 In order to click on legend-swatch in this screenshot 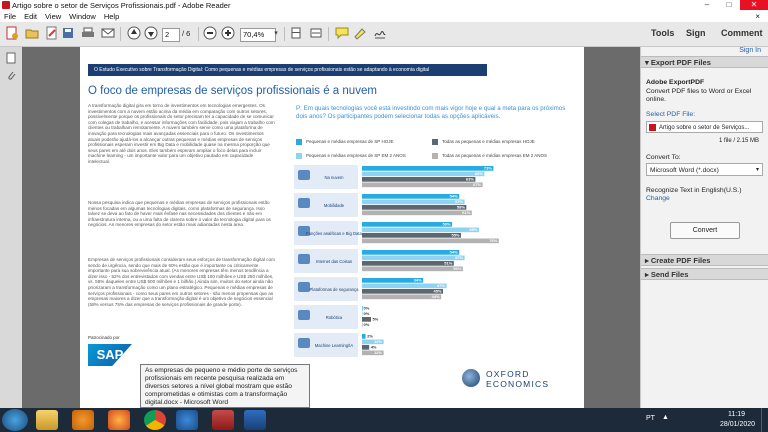, I will do `click(435, 156)`.